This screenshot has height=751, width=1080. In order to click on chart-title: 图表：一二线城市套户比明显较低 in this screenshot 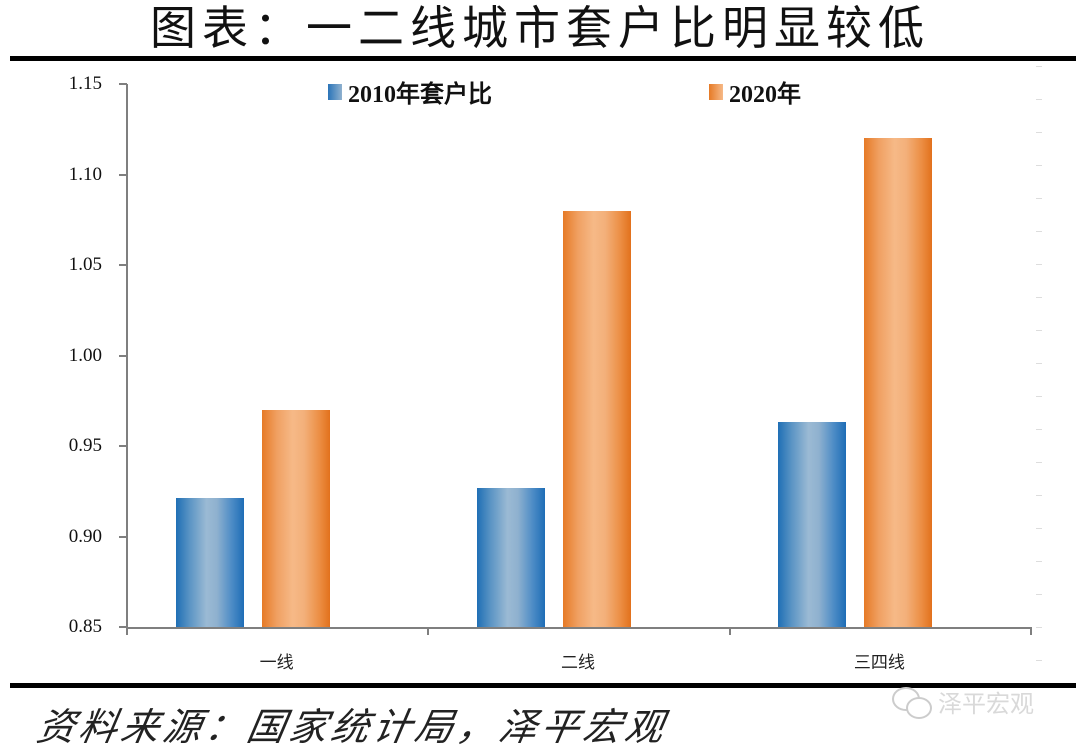, I will do `click(540, 28)`.